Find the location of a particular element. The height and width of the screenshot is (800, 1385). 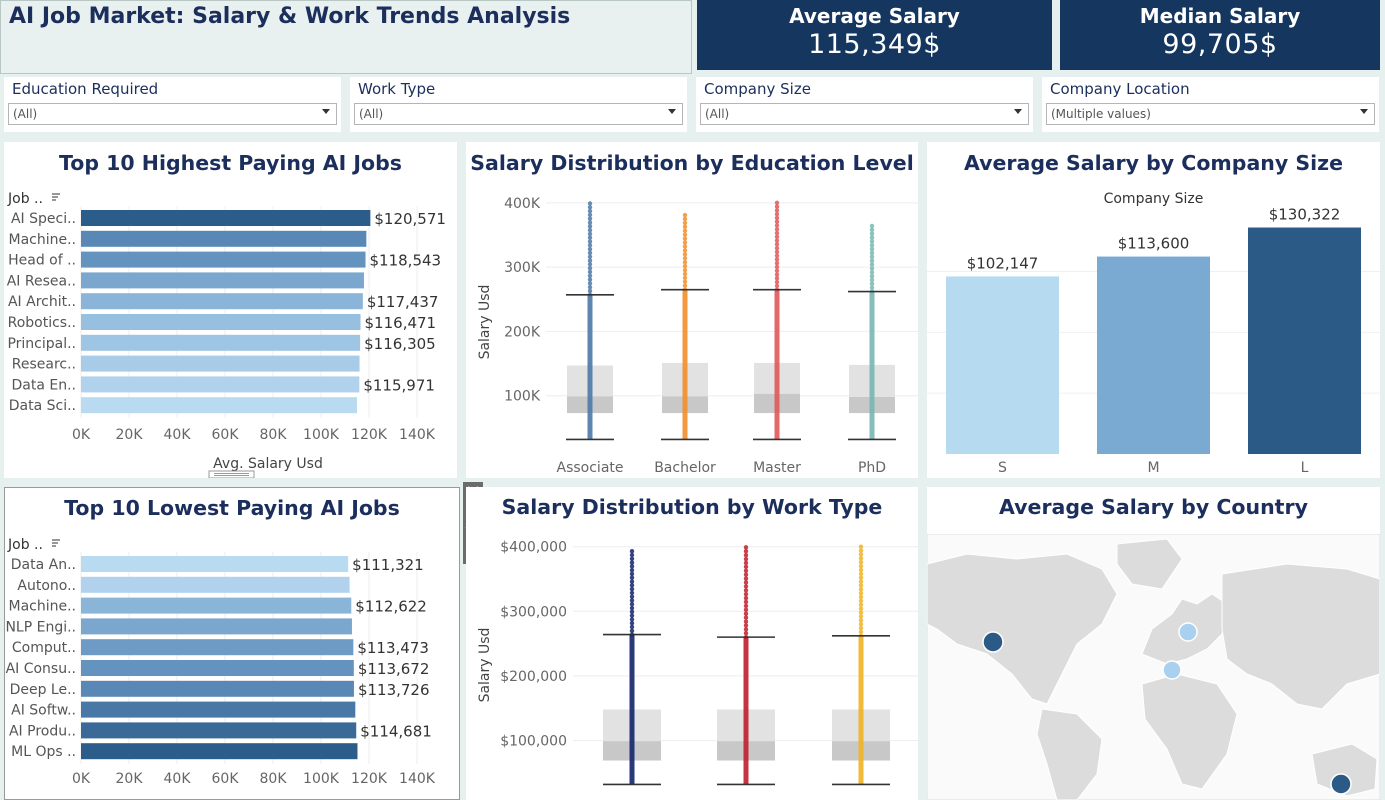

land-asia is located at coordinates (1300, 636).